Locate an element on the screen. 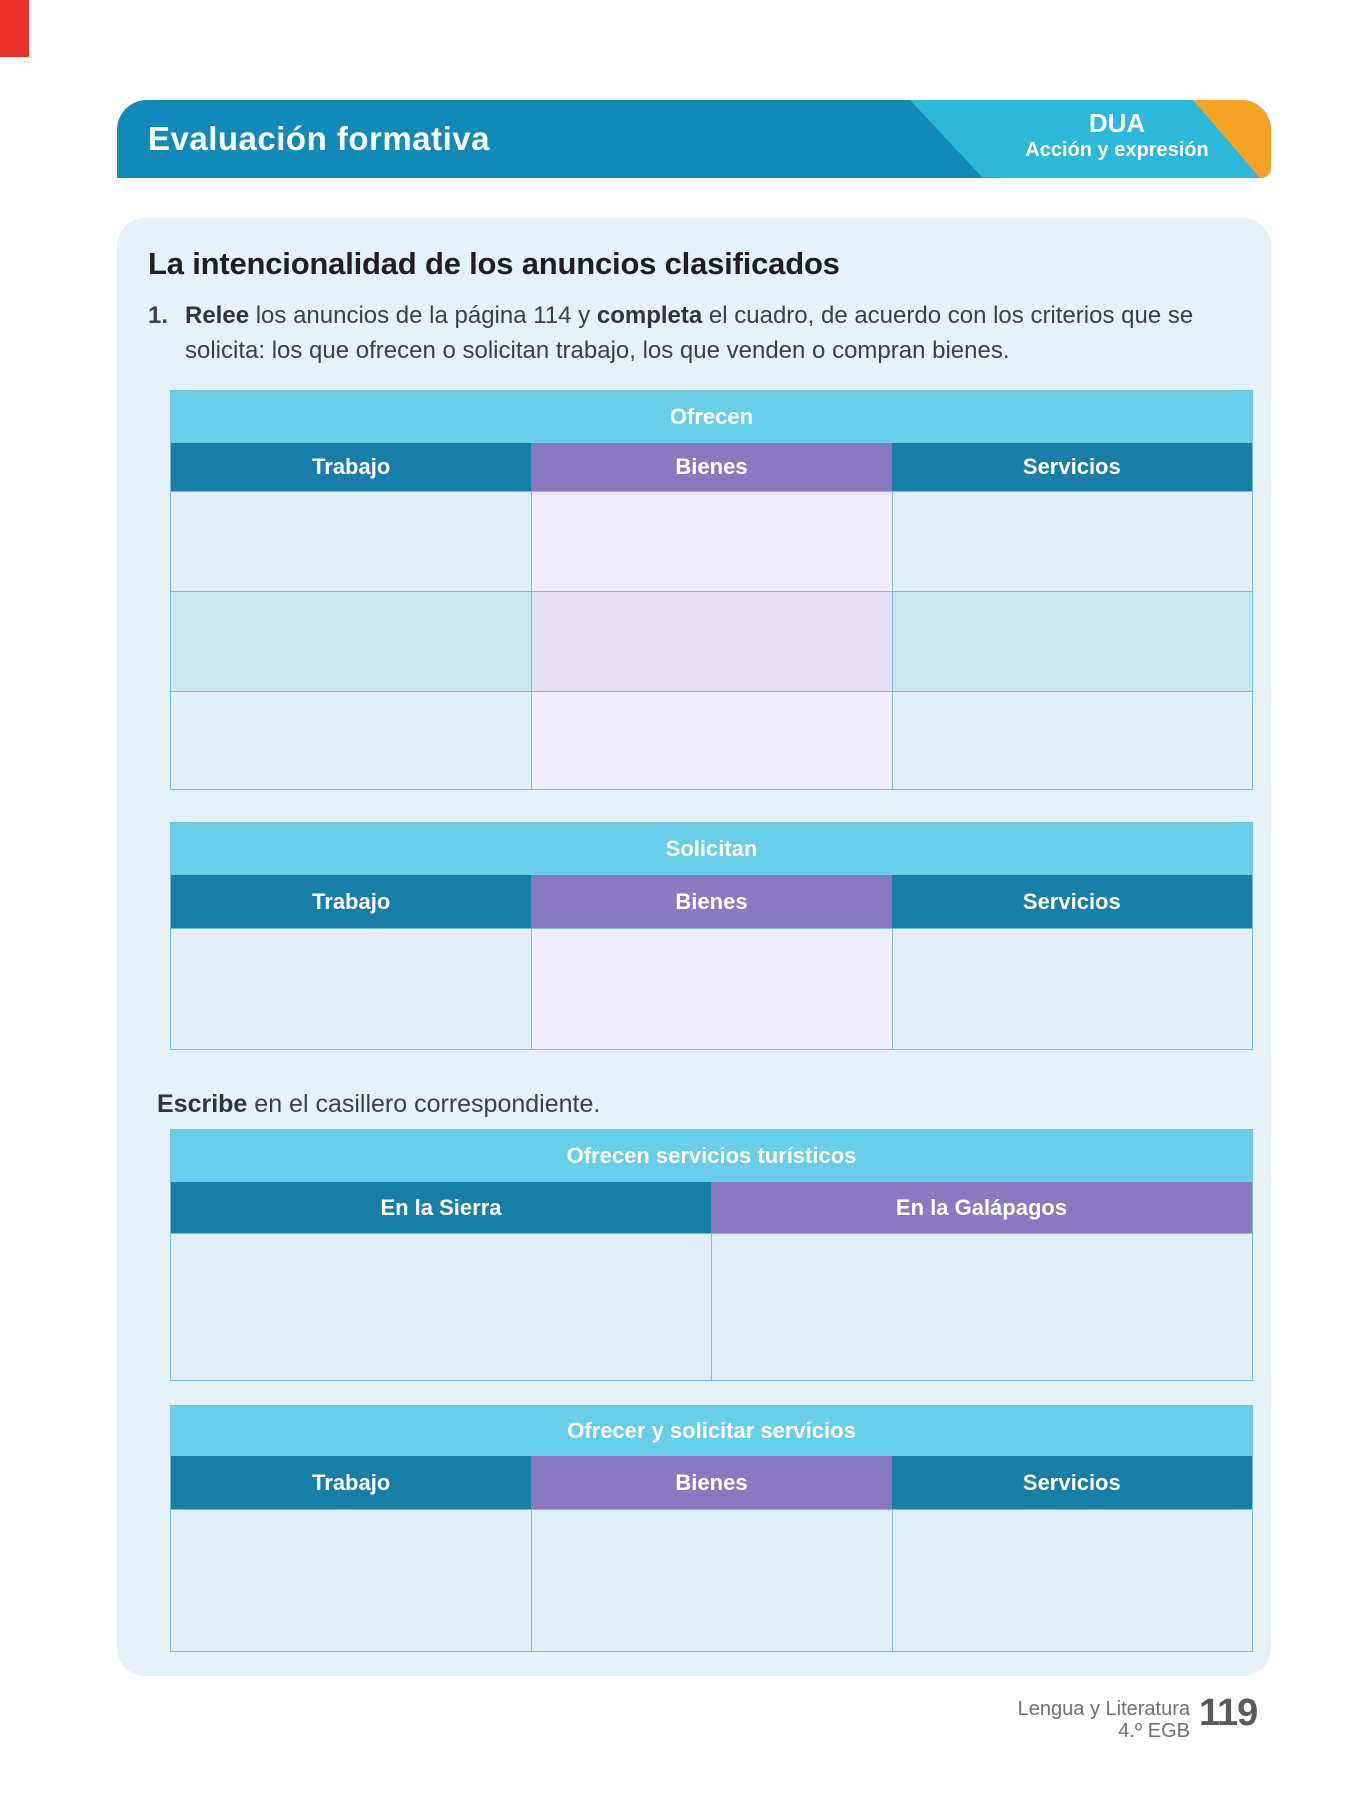  table-solicitan: Solicitan Trabajo Bienes Servicios is located at coordinates (711, 936).